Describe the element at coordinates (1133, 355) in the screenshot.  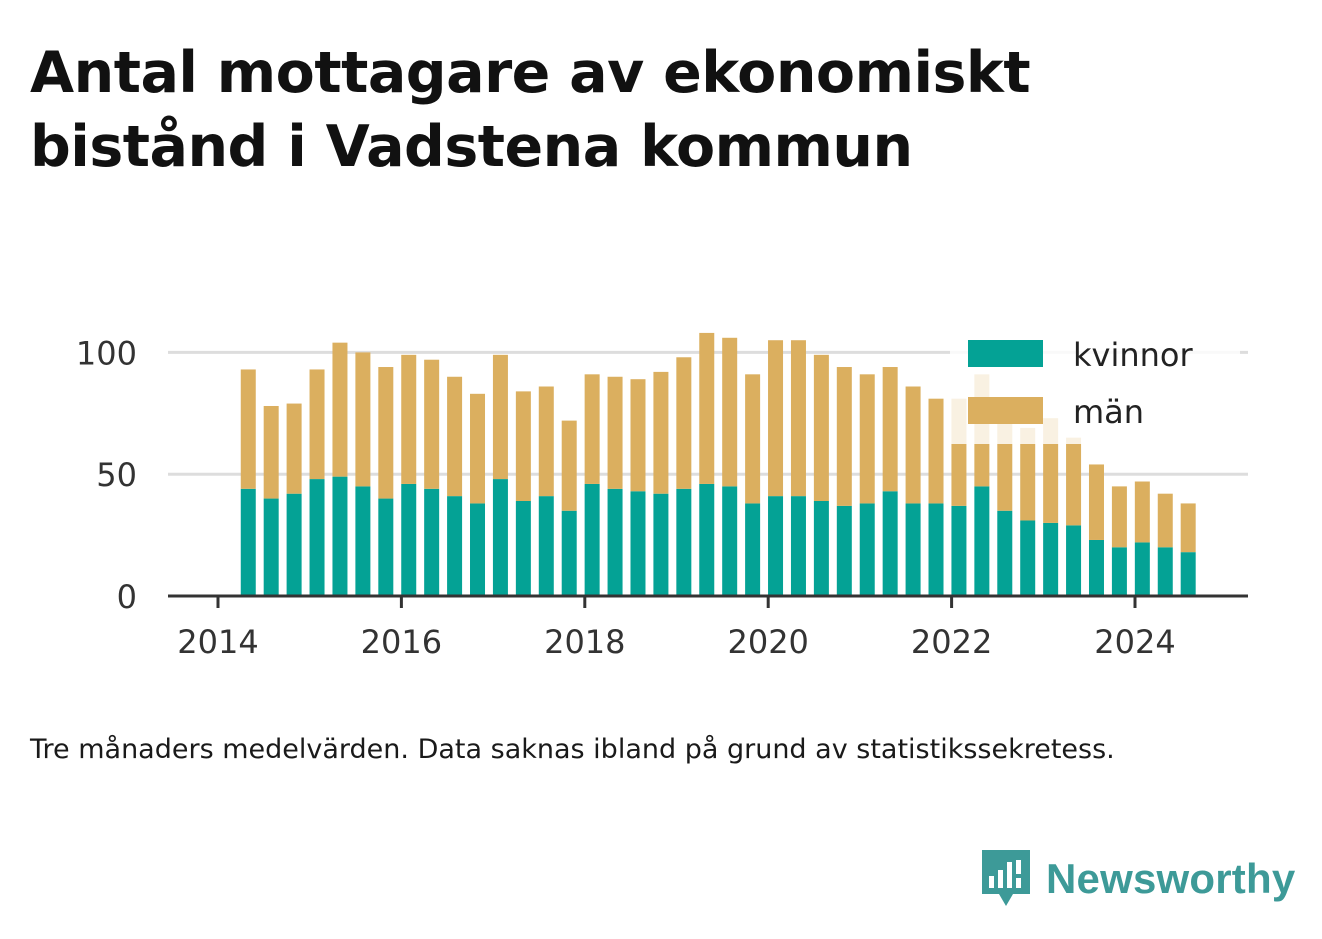
I see `legend-label-kvinnor: kvinnor` at that location.